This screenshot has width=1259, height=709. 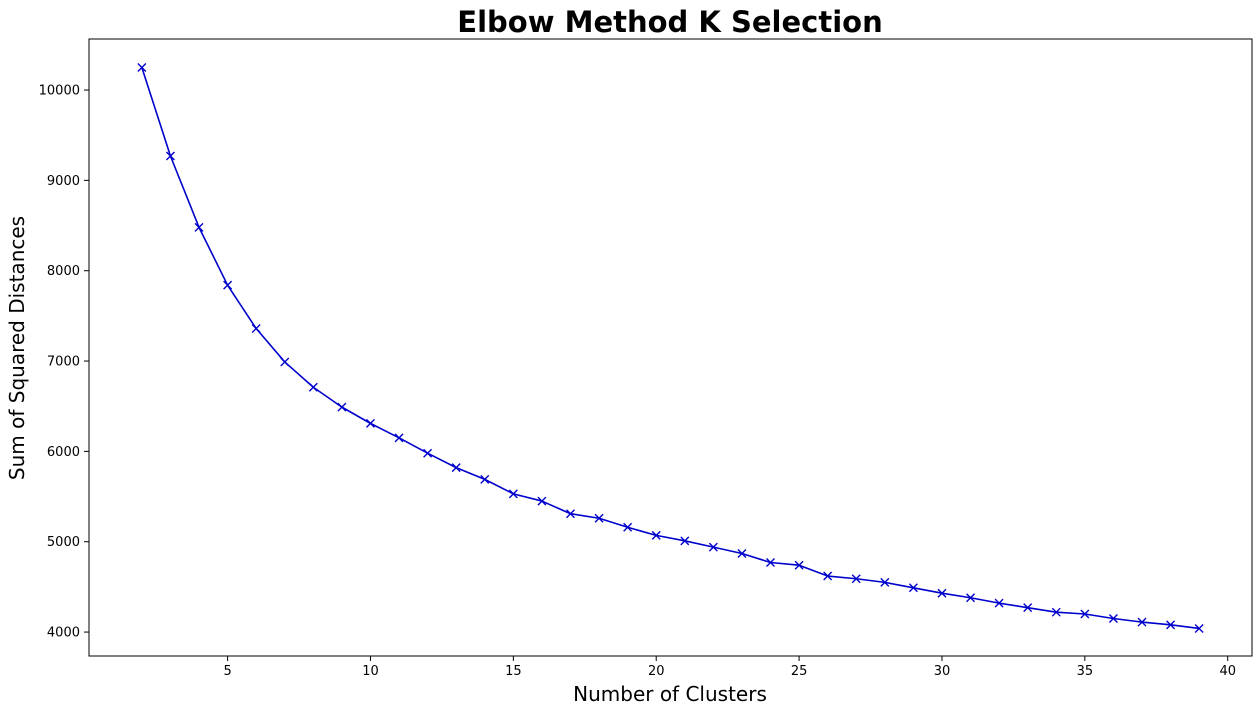 I want to click on x-axis-label: Number of Clusters, so click(x=670, y=694).